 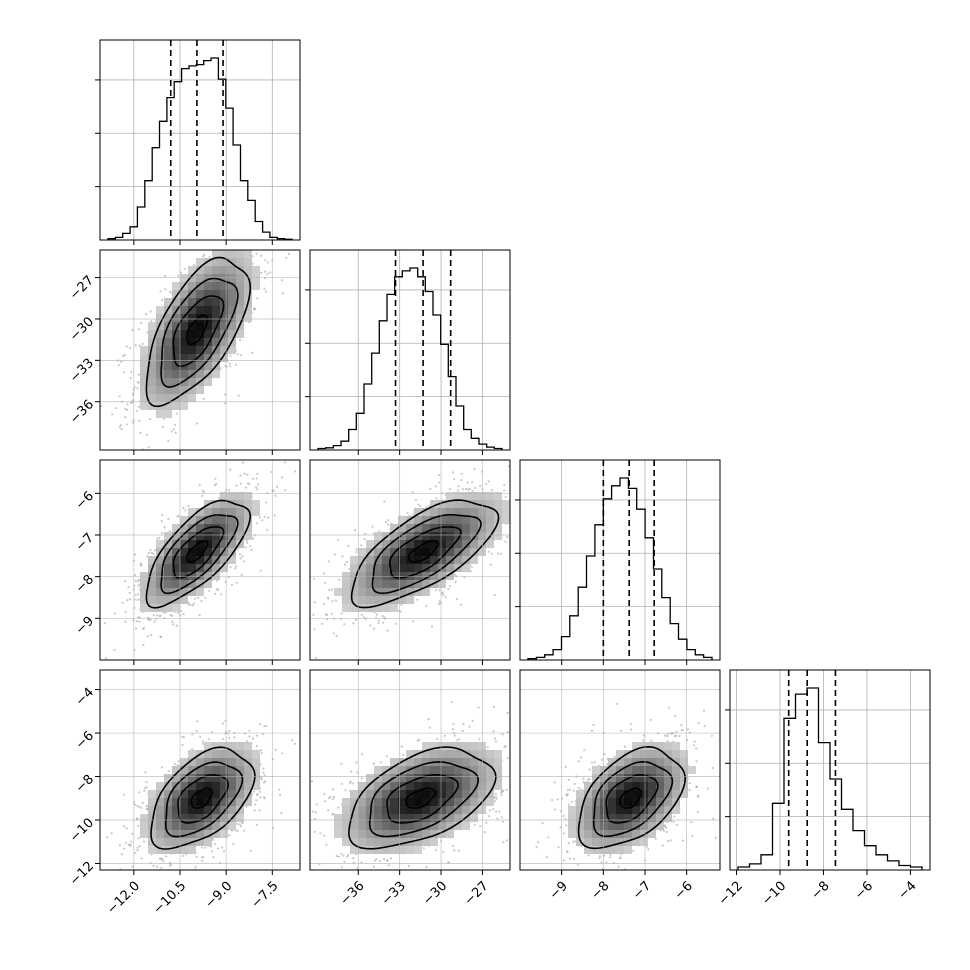 What do you see at coordinates (200, 770) in the screenshot?
I see `scatter-frame` at bounding box center [200, 770].